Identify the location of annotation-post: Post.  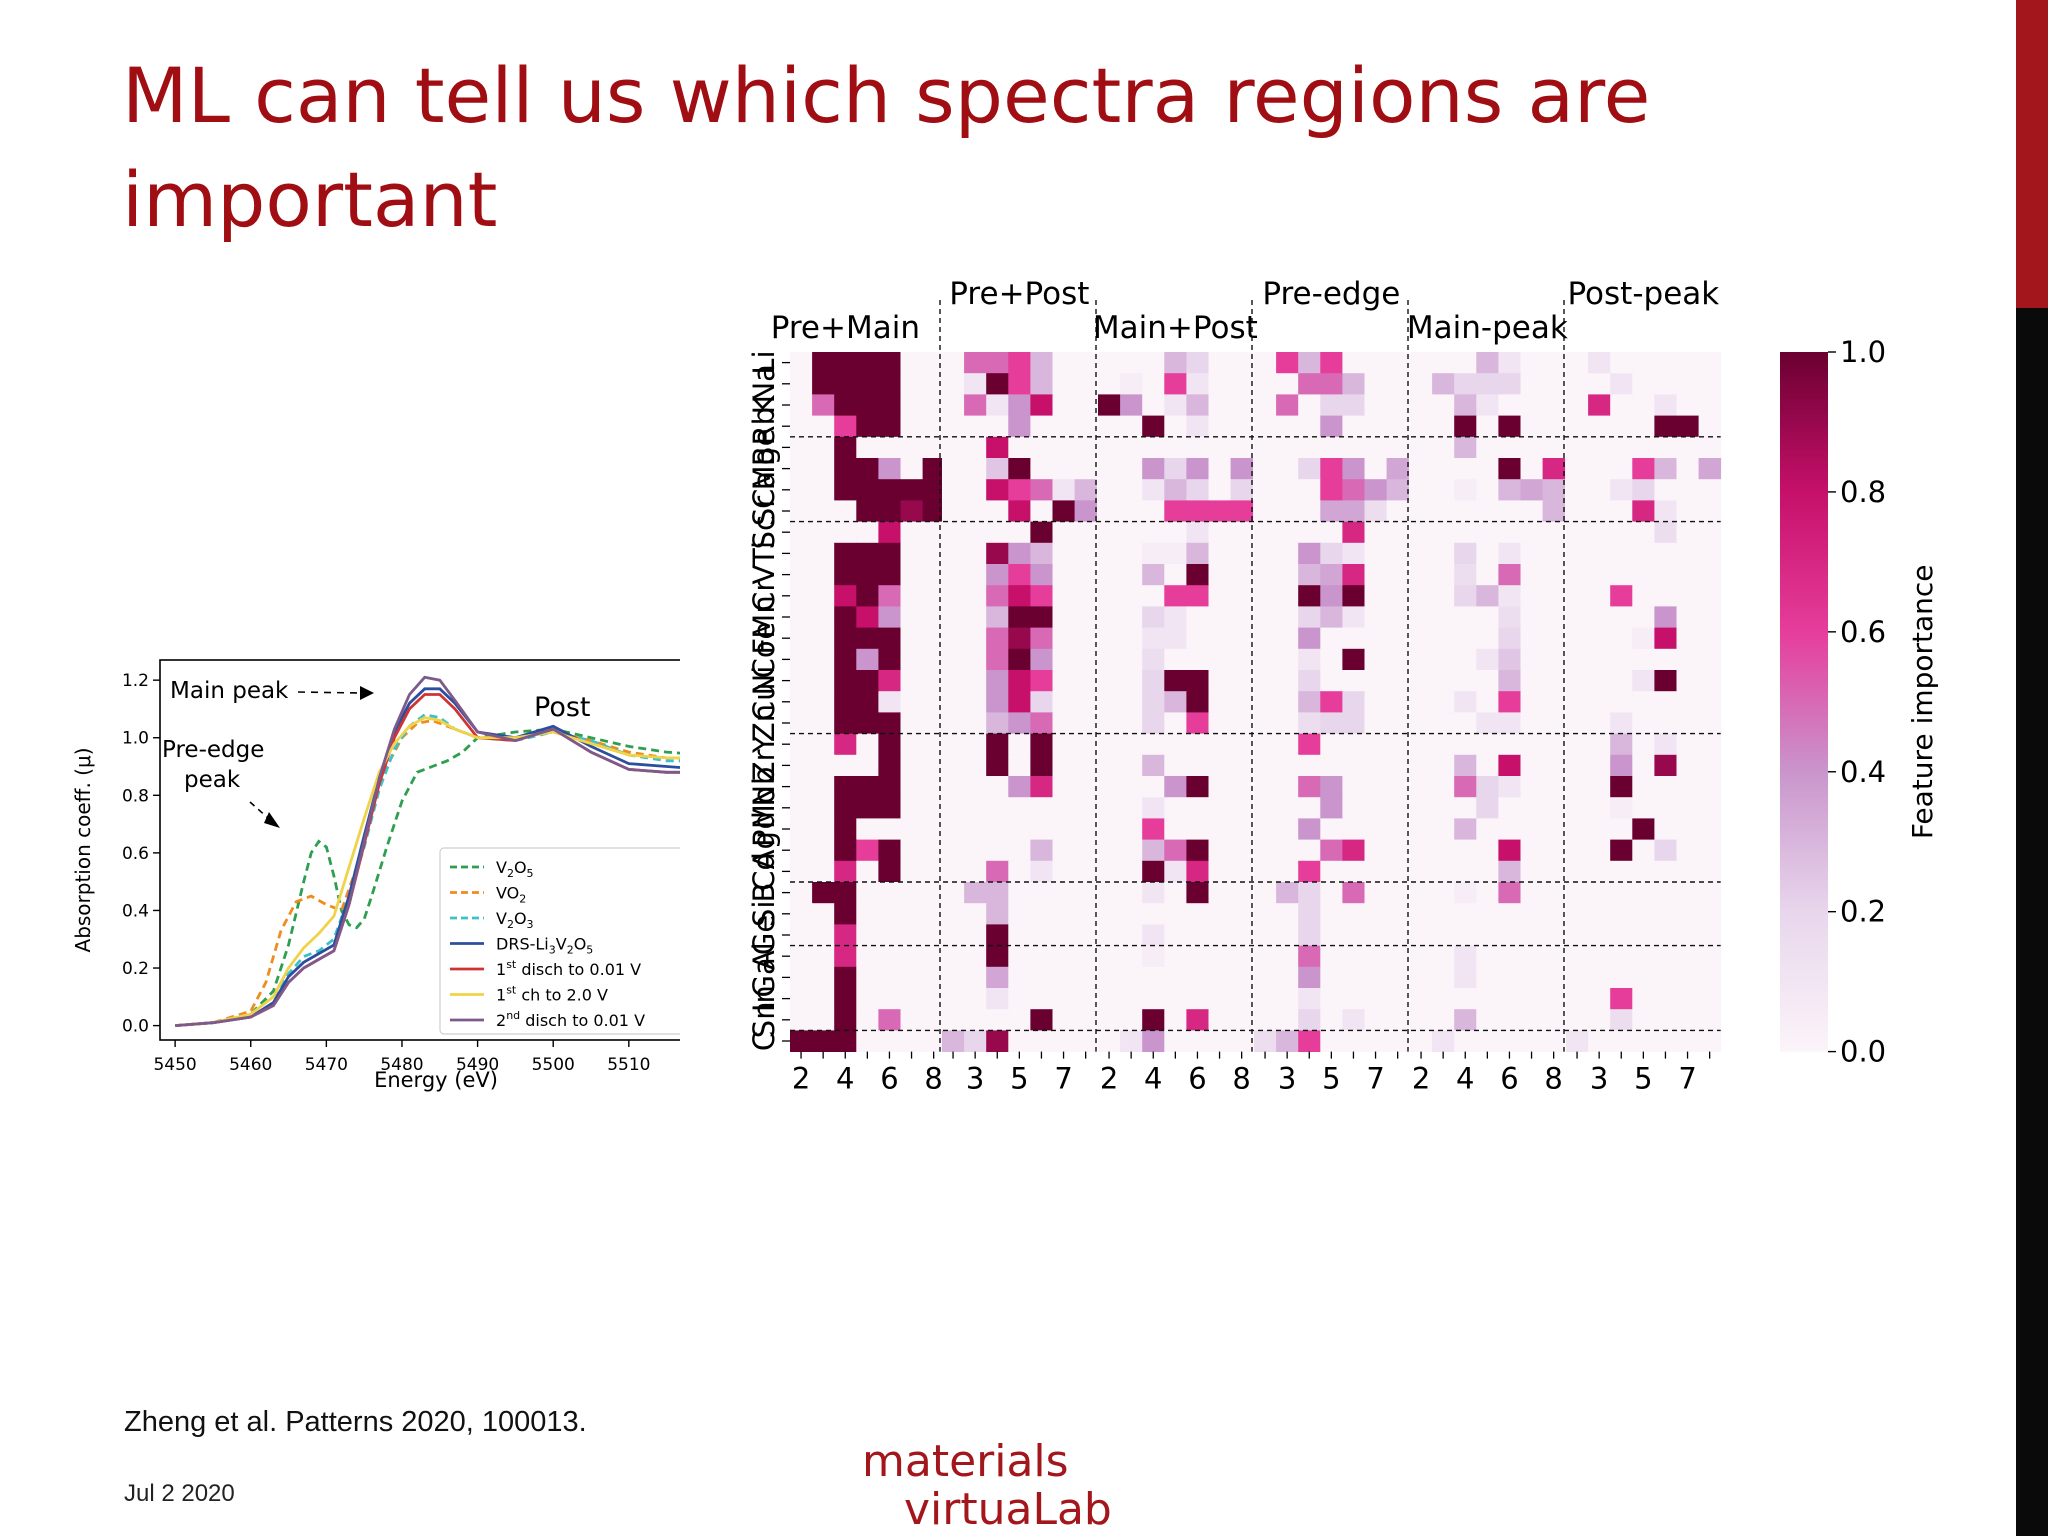
(562, 707).